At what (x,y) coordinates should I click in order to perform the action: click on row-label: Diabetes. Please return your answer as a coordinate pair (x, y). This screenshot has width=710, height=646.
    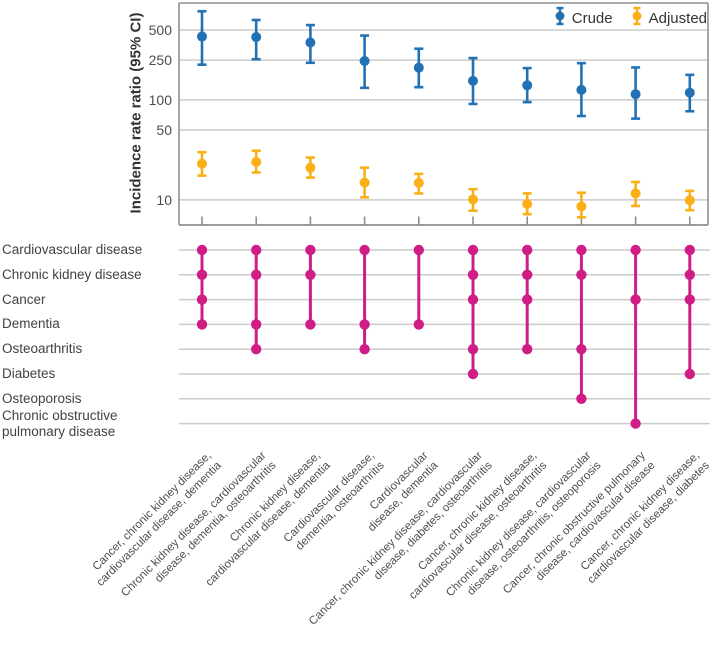
    Looking at the image, I should click on (29, 373).